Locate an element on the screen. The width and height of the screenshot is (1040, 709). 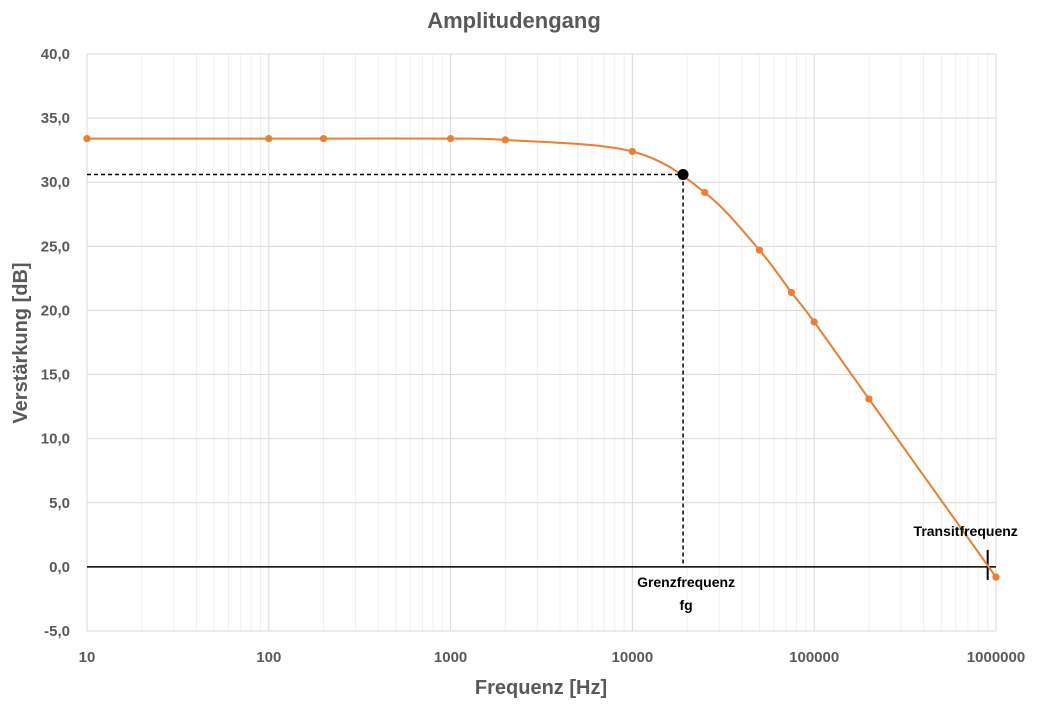
y-tick-label: 10,0 is located at coordinates (55, 439).